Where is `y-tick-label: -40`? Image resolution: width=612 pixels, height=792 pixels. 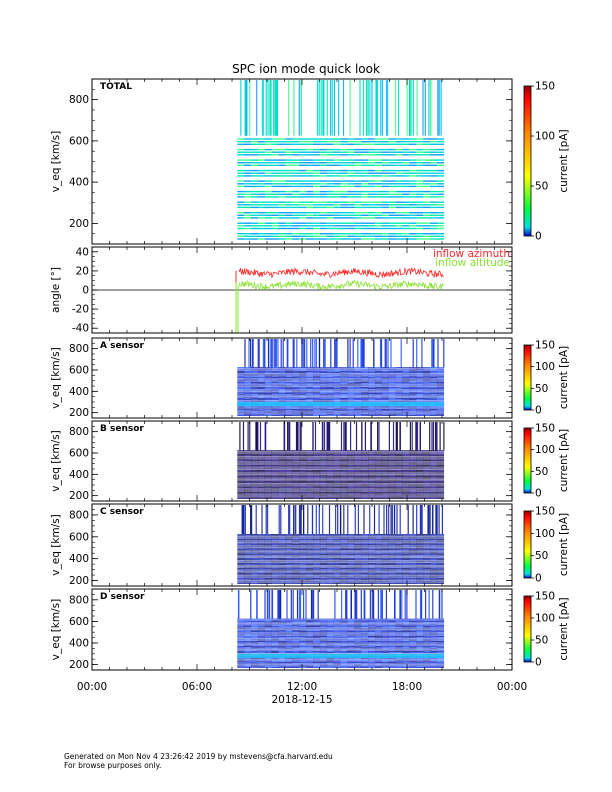
y-tick-label: -40 is located at coordinates (80, 329).